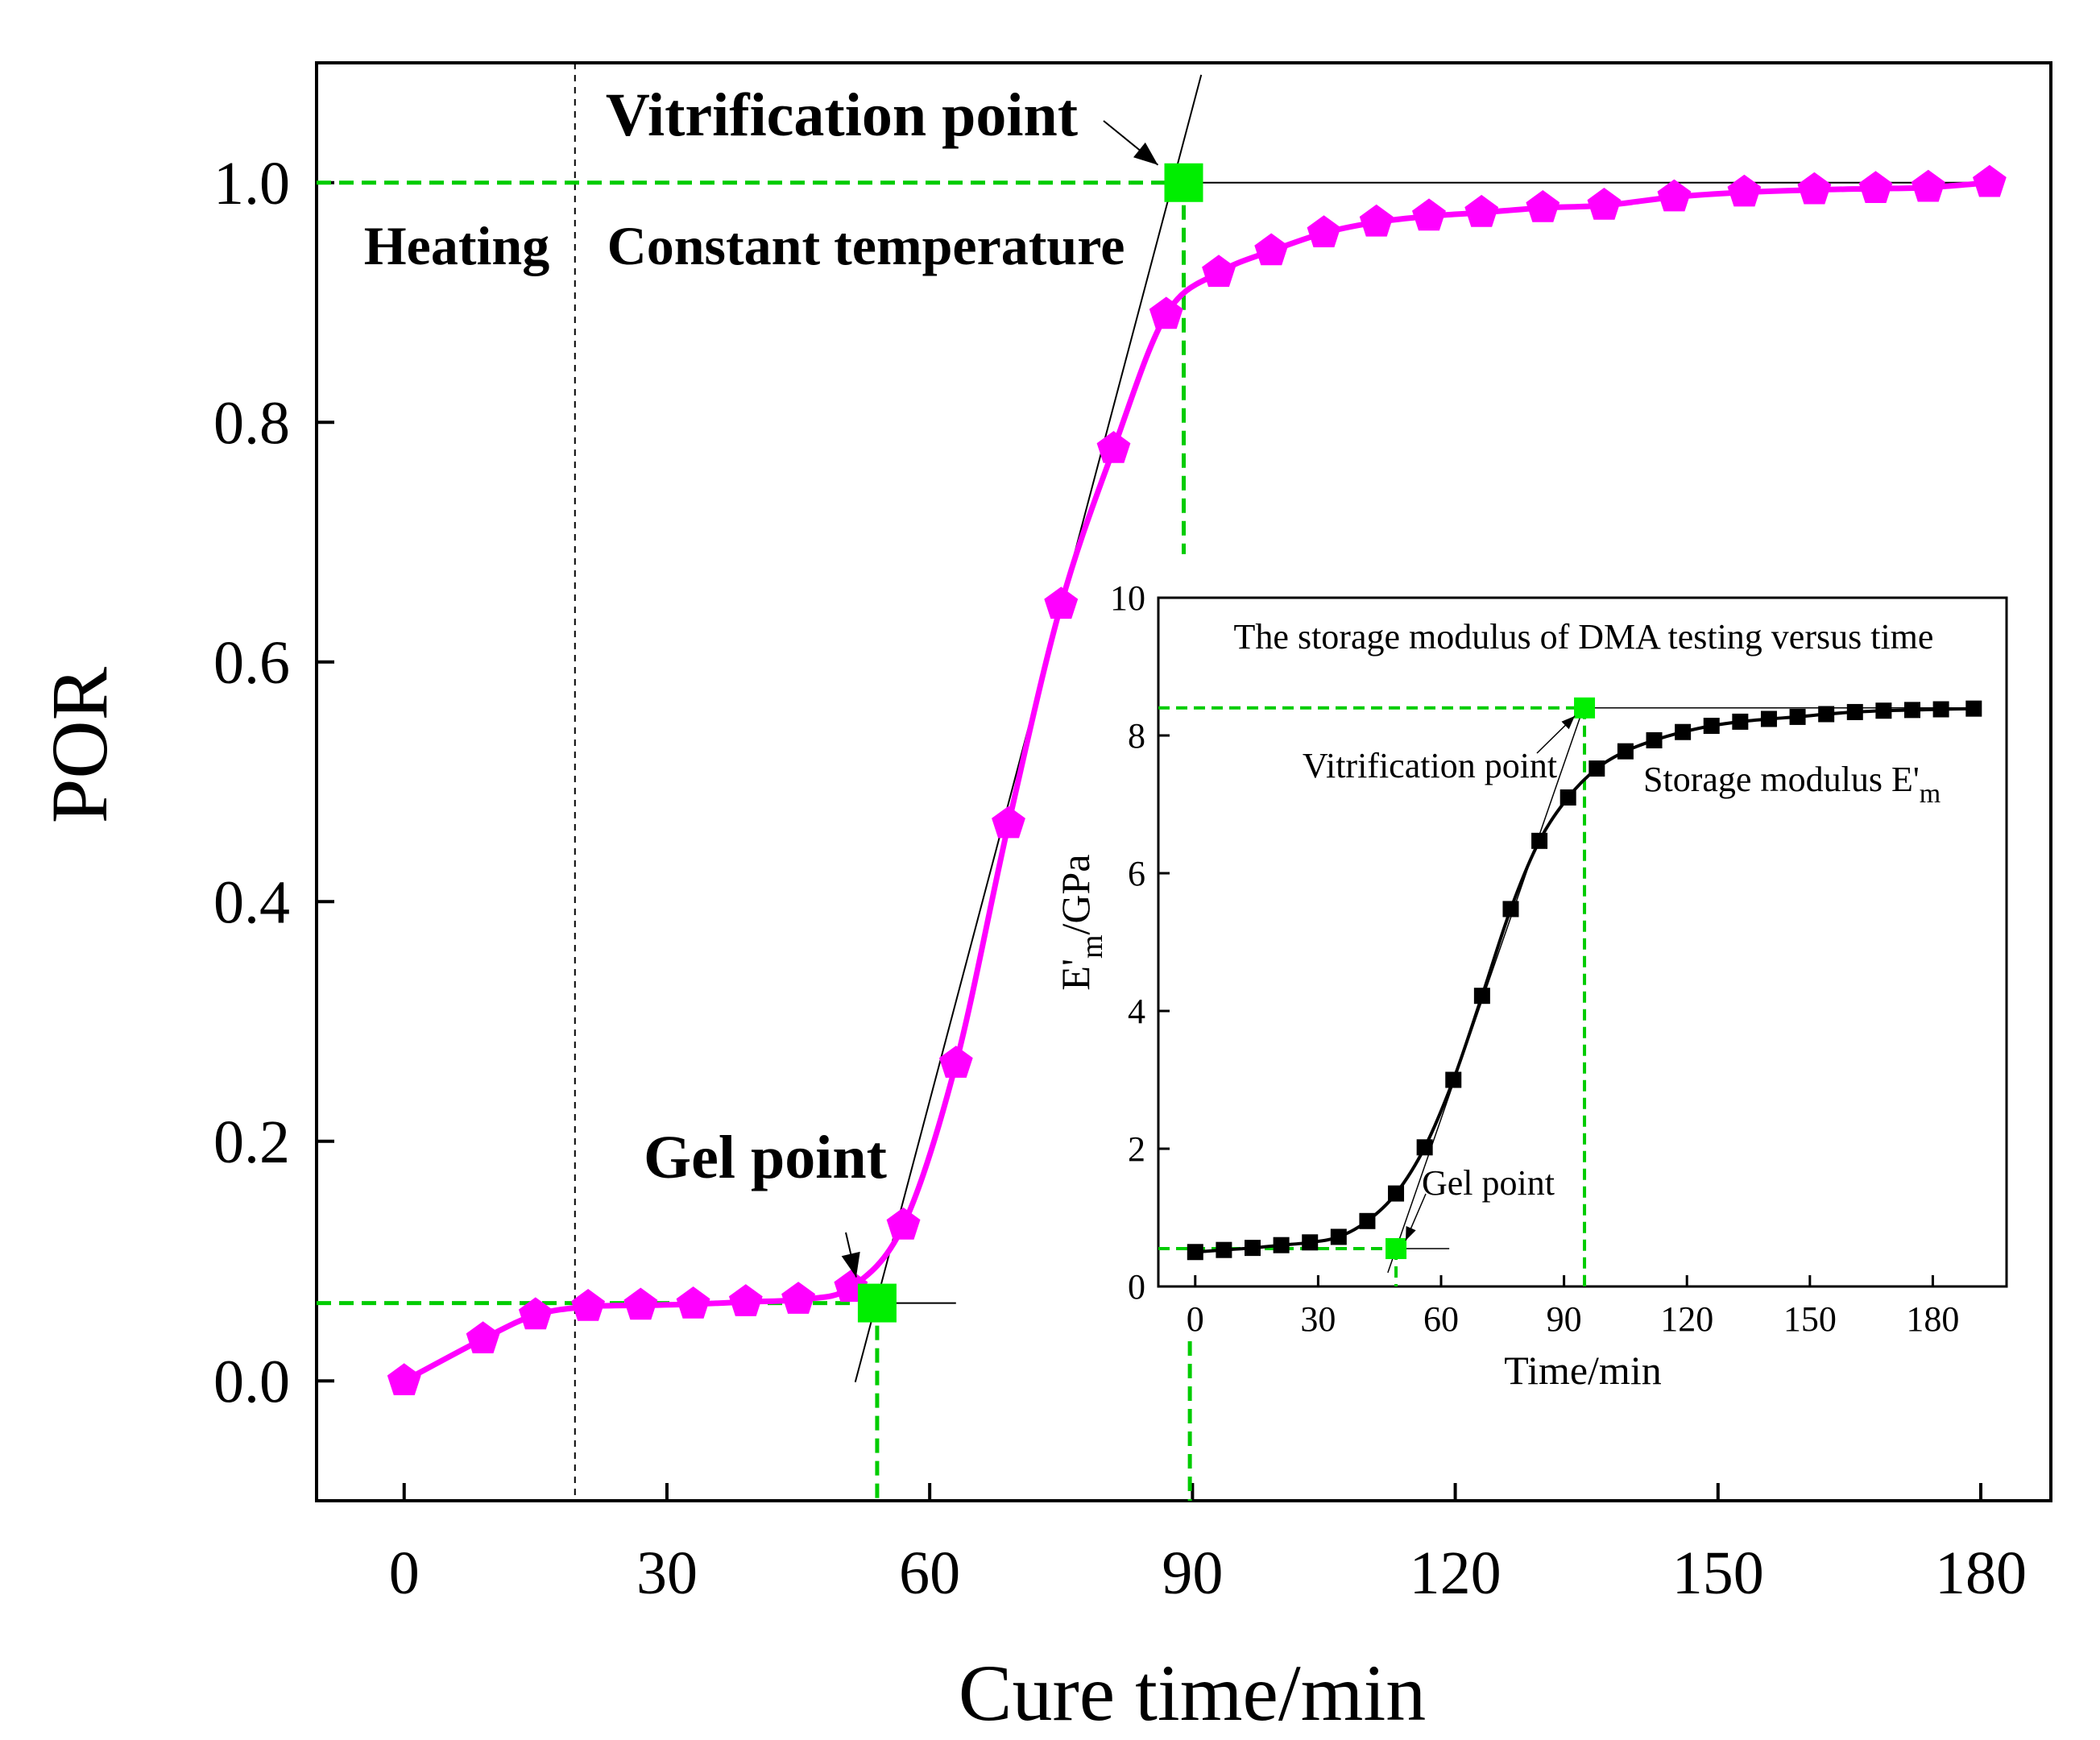  What do you see at coordinates (1192, 1573) in the screenshot?
I see `main-x-tick-label: 90` at bounding box center [1192, 1573].